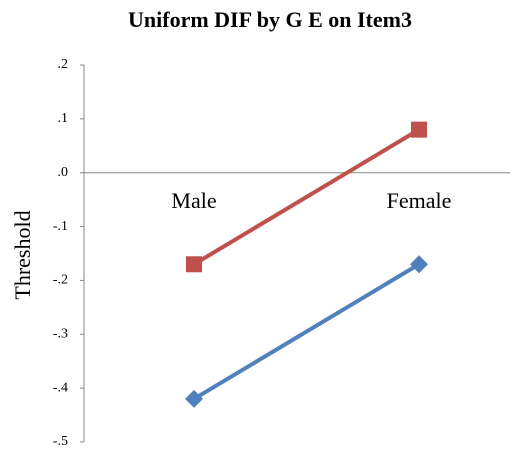 This screenshot has height=456, width=522. I want to click on y-tick-label: -.4, so click(60, 387).